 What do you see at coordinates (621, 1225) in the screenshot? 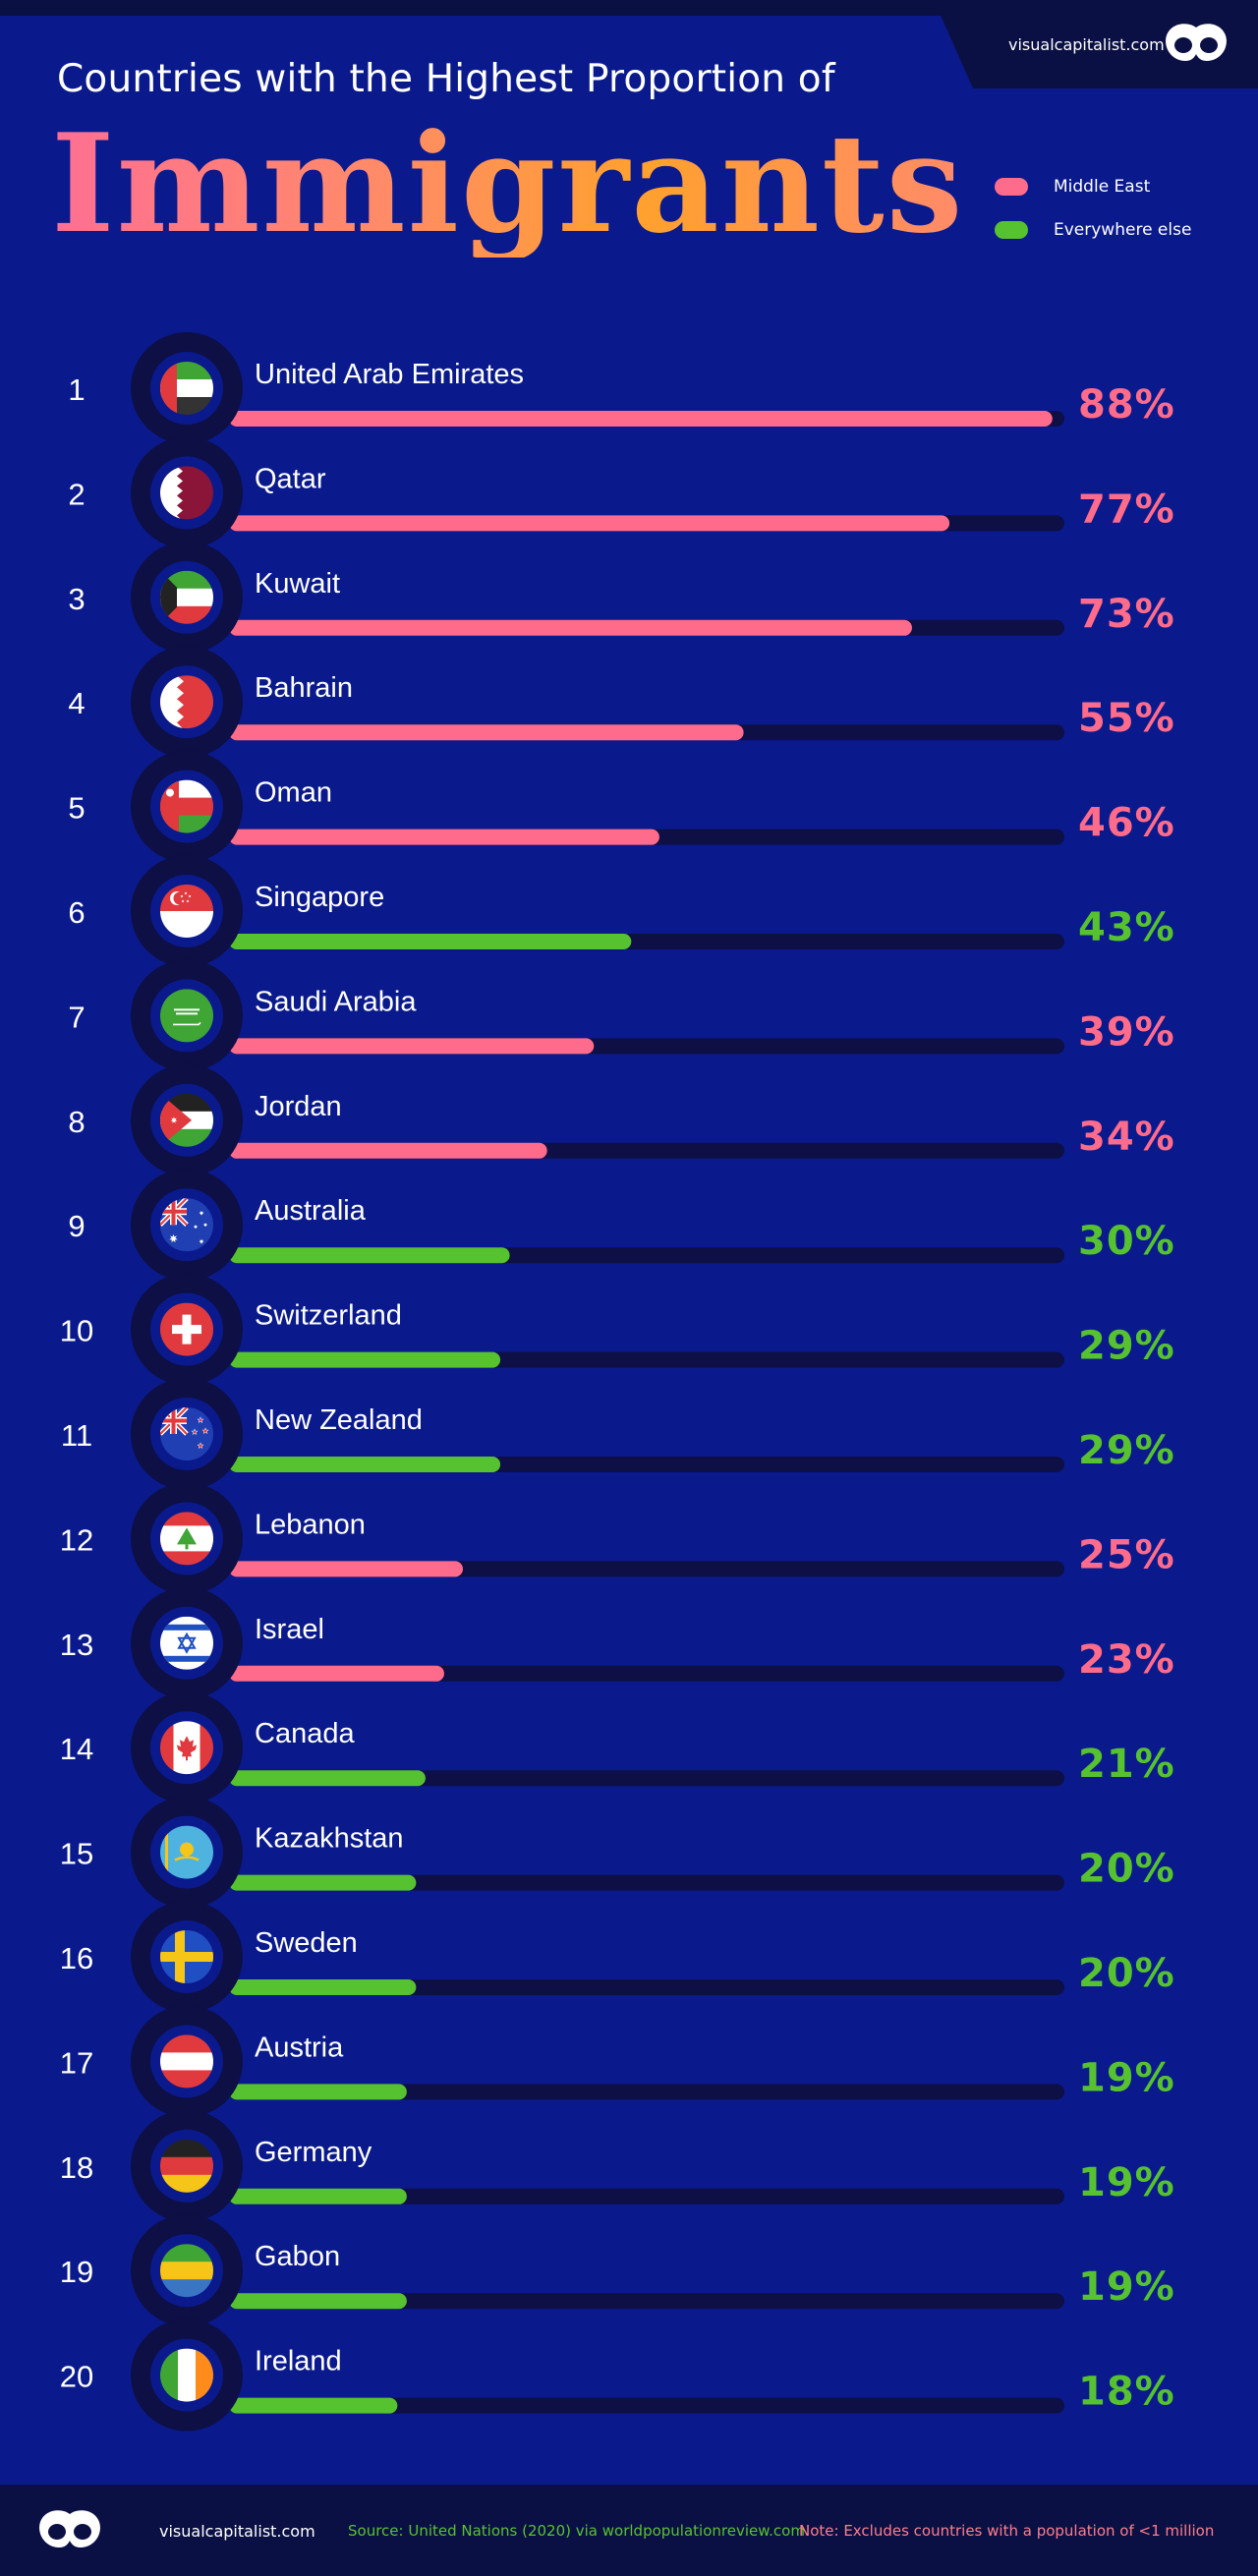
I see `chart-row: 9 Australia 30%` at bounding box center [621, 1225].